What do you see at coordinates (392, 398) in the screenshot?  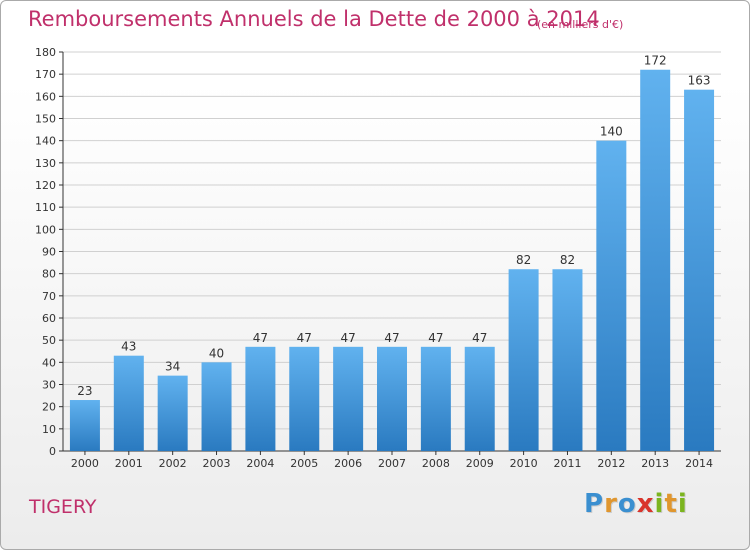 I see `bar-2007` at bounding box center [392, 398].